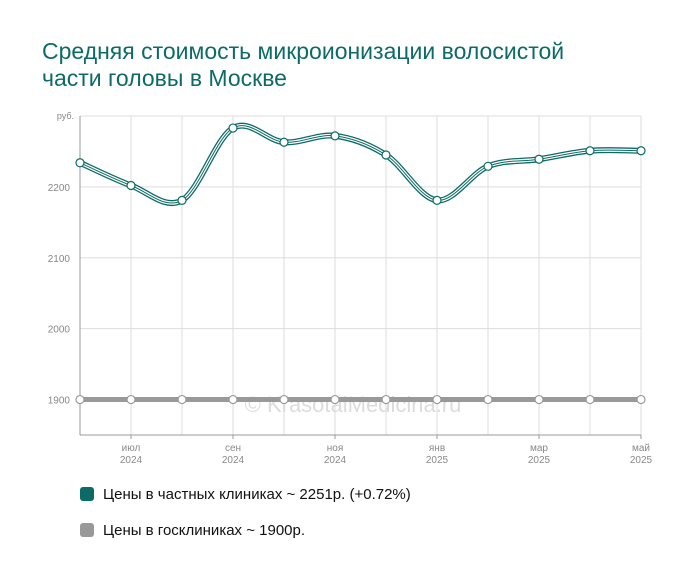 The height and width of the screenshot is (578, 700). I want to click on series-line-private-inner, so click(360, 164).